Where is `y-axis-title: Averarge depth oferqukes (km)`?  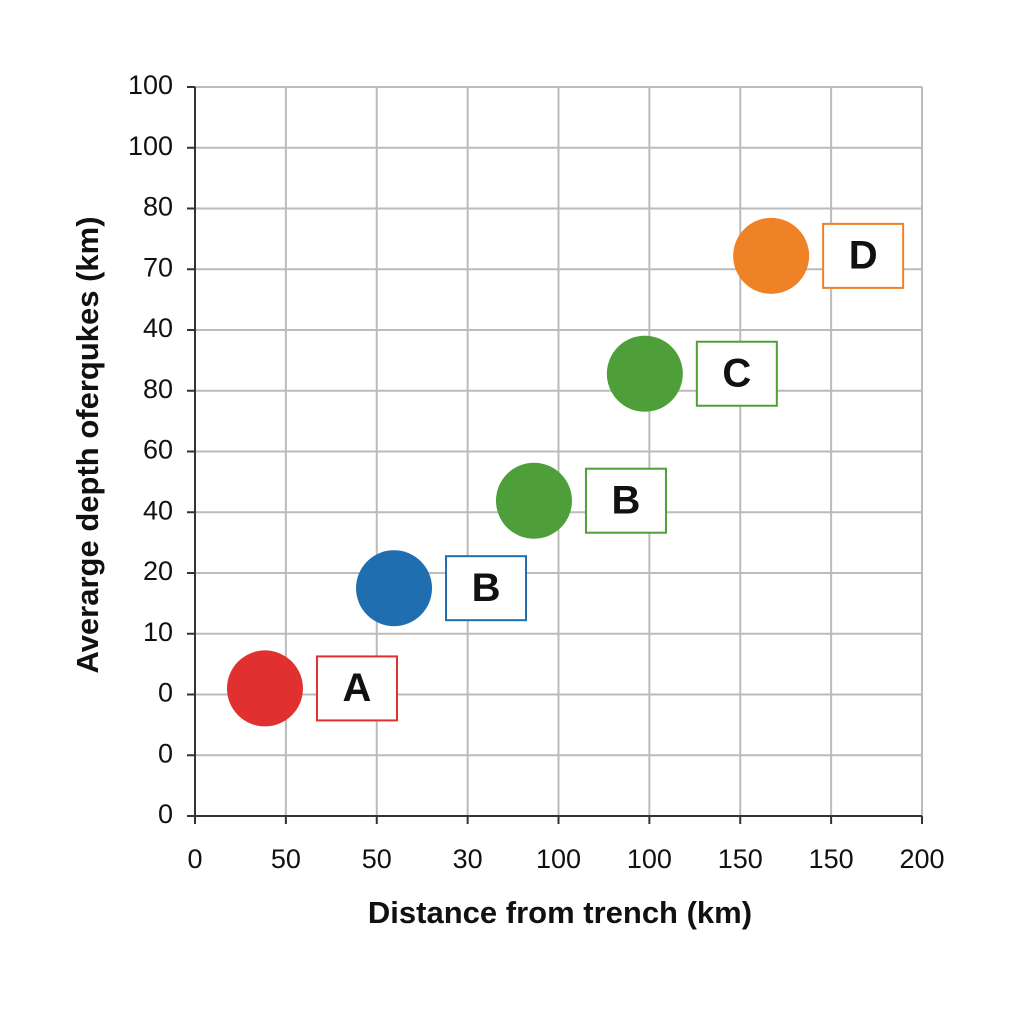
y-axis-title: Averarge depth oferqukes (km) is located at coordinates (87, 444).